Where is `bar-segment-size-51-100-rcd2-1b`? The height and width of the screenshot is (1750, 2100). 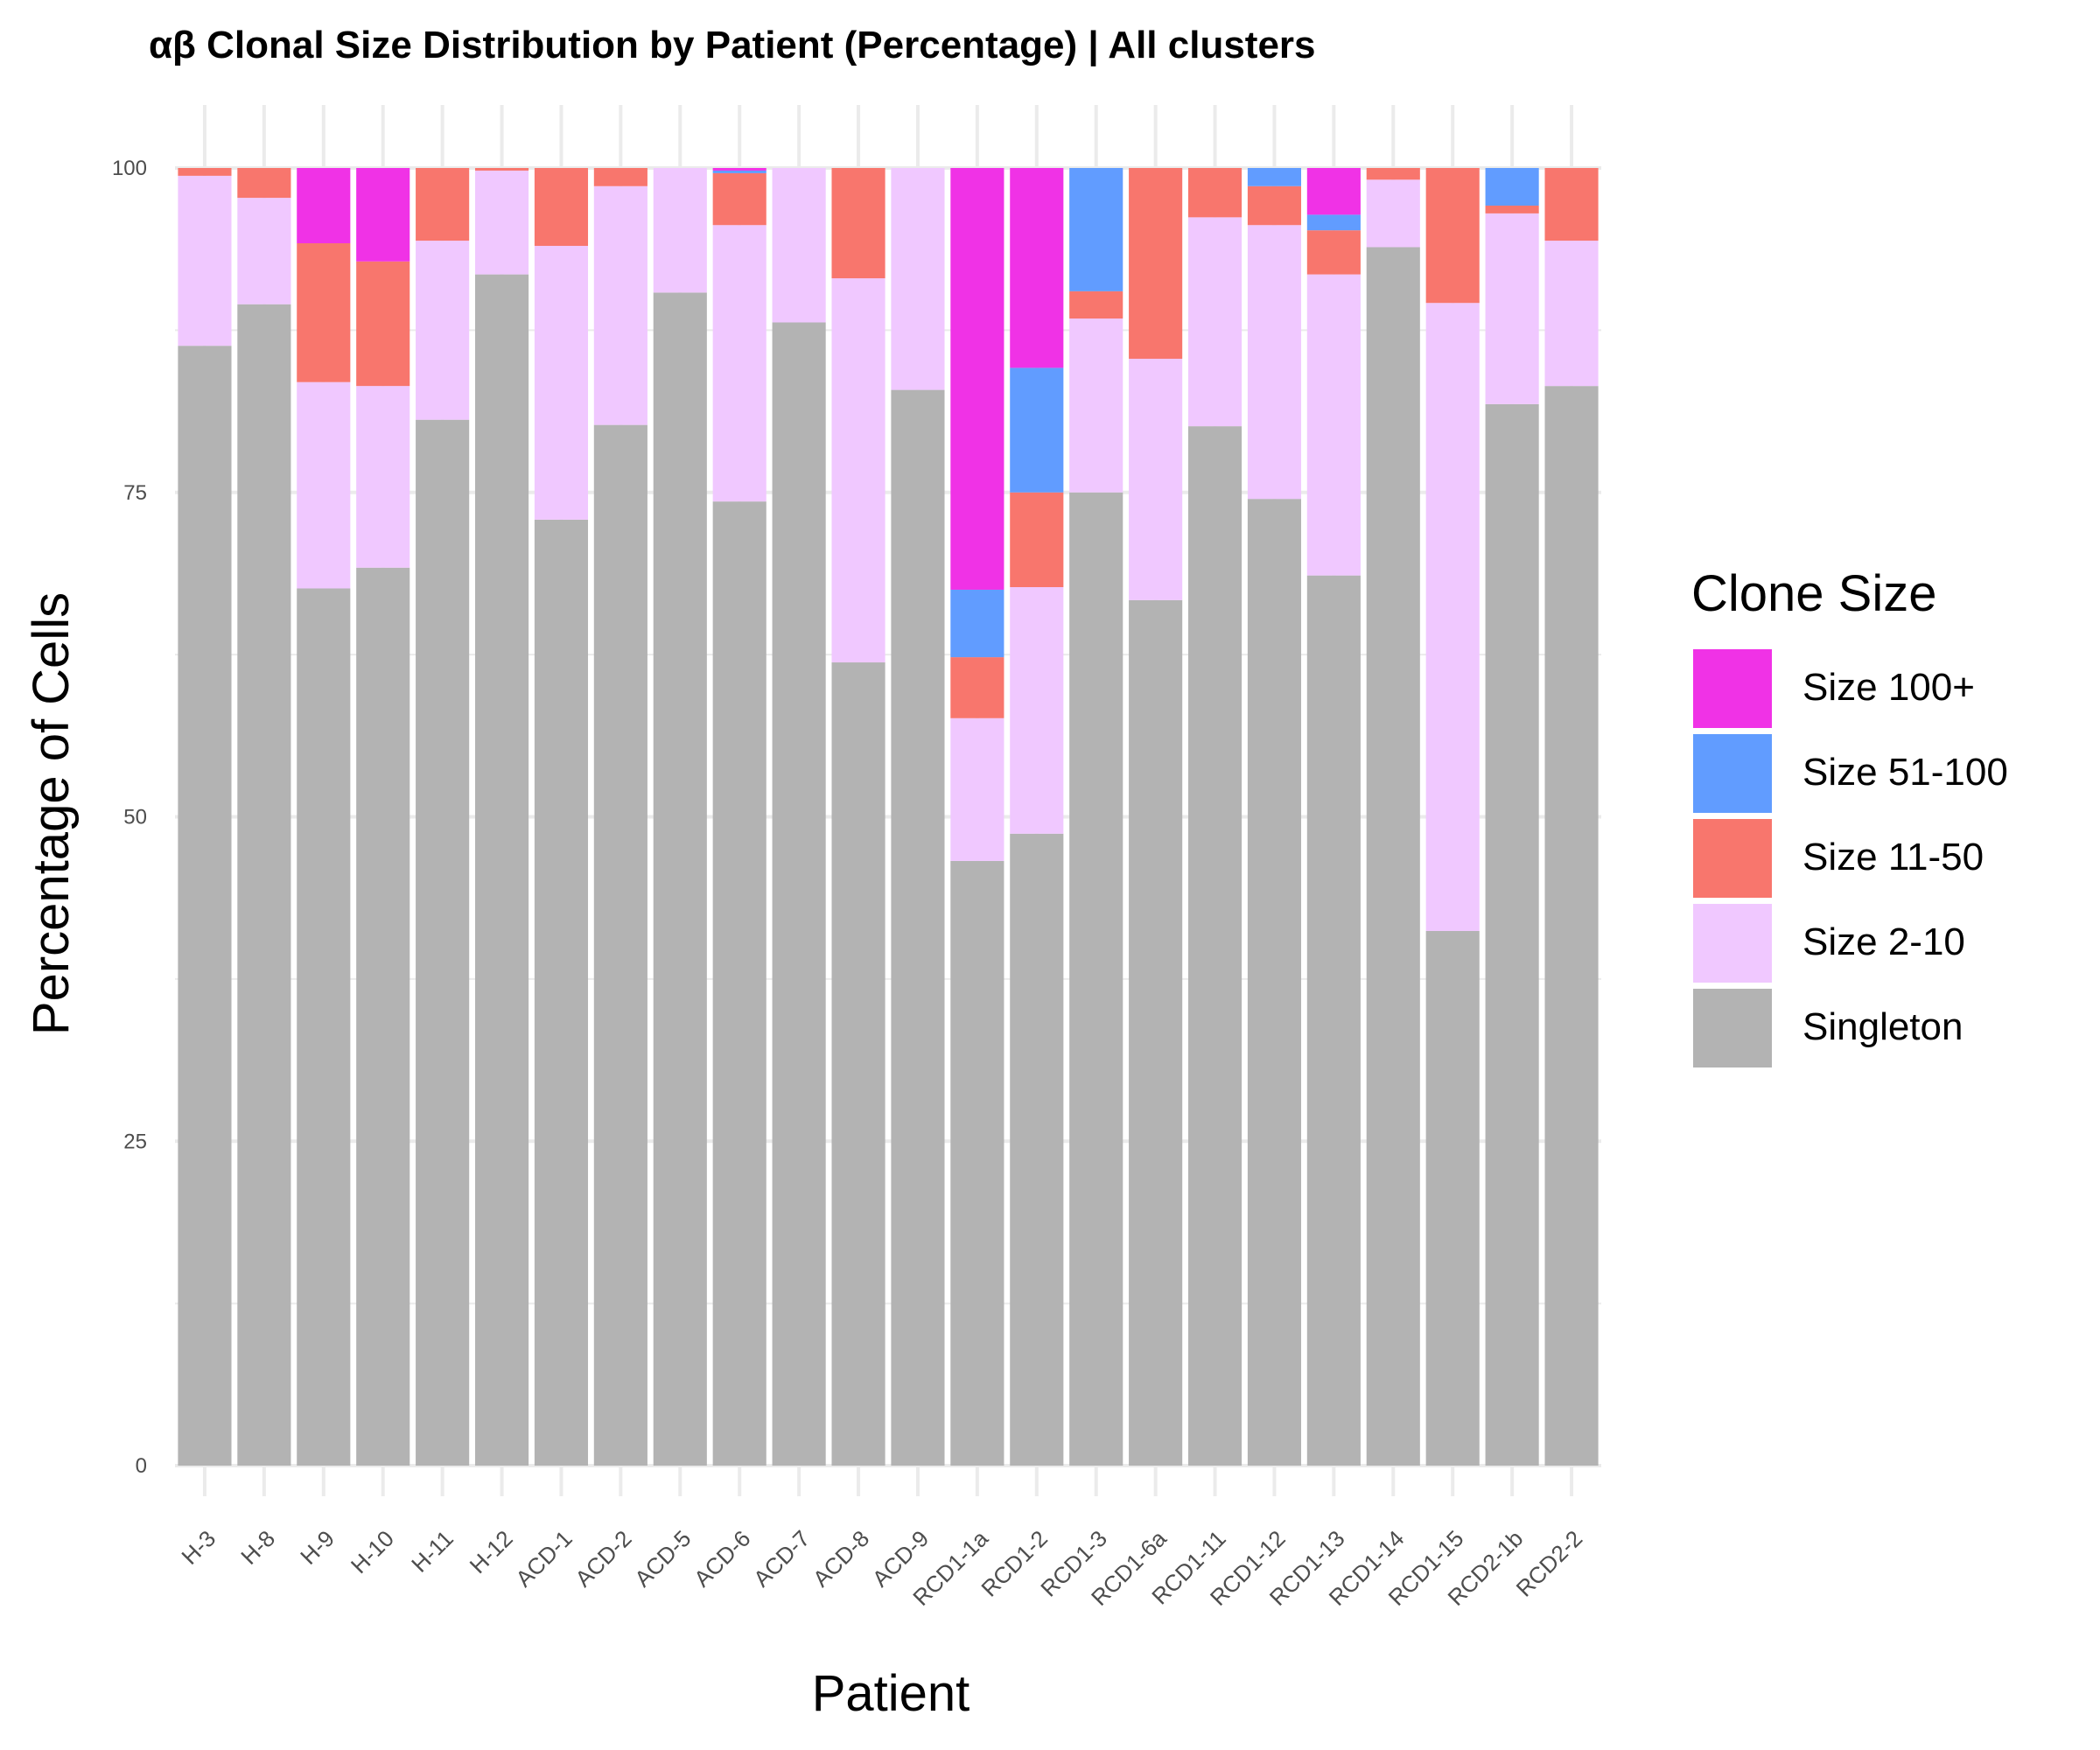
bar-segment-size-51-100-rcd2-1b is located at coordinates (1512, 187).